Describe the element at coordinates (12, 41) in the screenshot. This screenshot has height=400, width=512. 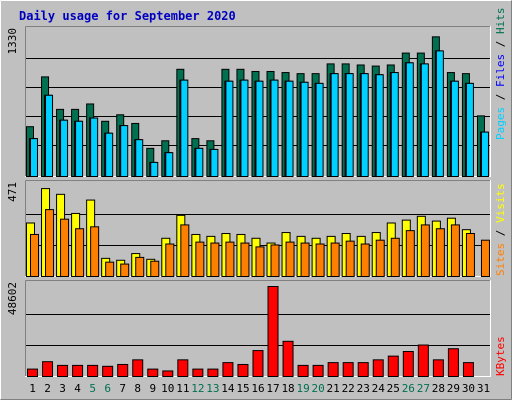
I see `panel-1-max-label: 1330` at that location.